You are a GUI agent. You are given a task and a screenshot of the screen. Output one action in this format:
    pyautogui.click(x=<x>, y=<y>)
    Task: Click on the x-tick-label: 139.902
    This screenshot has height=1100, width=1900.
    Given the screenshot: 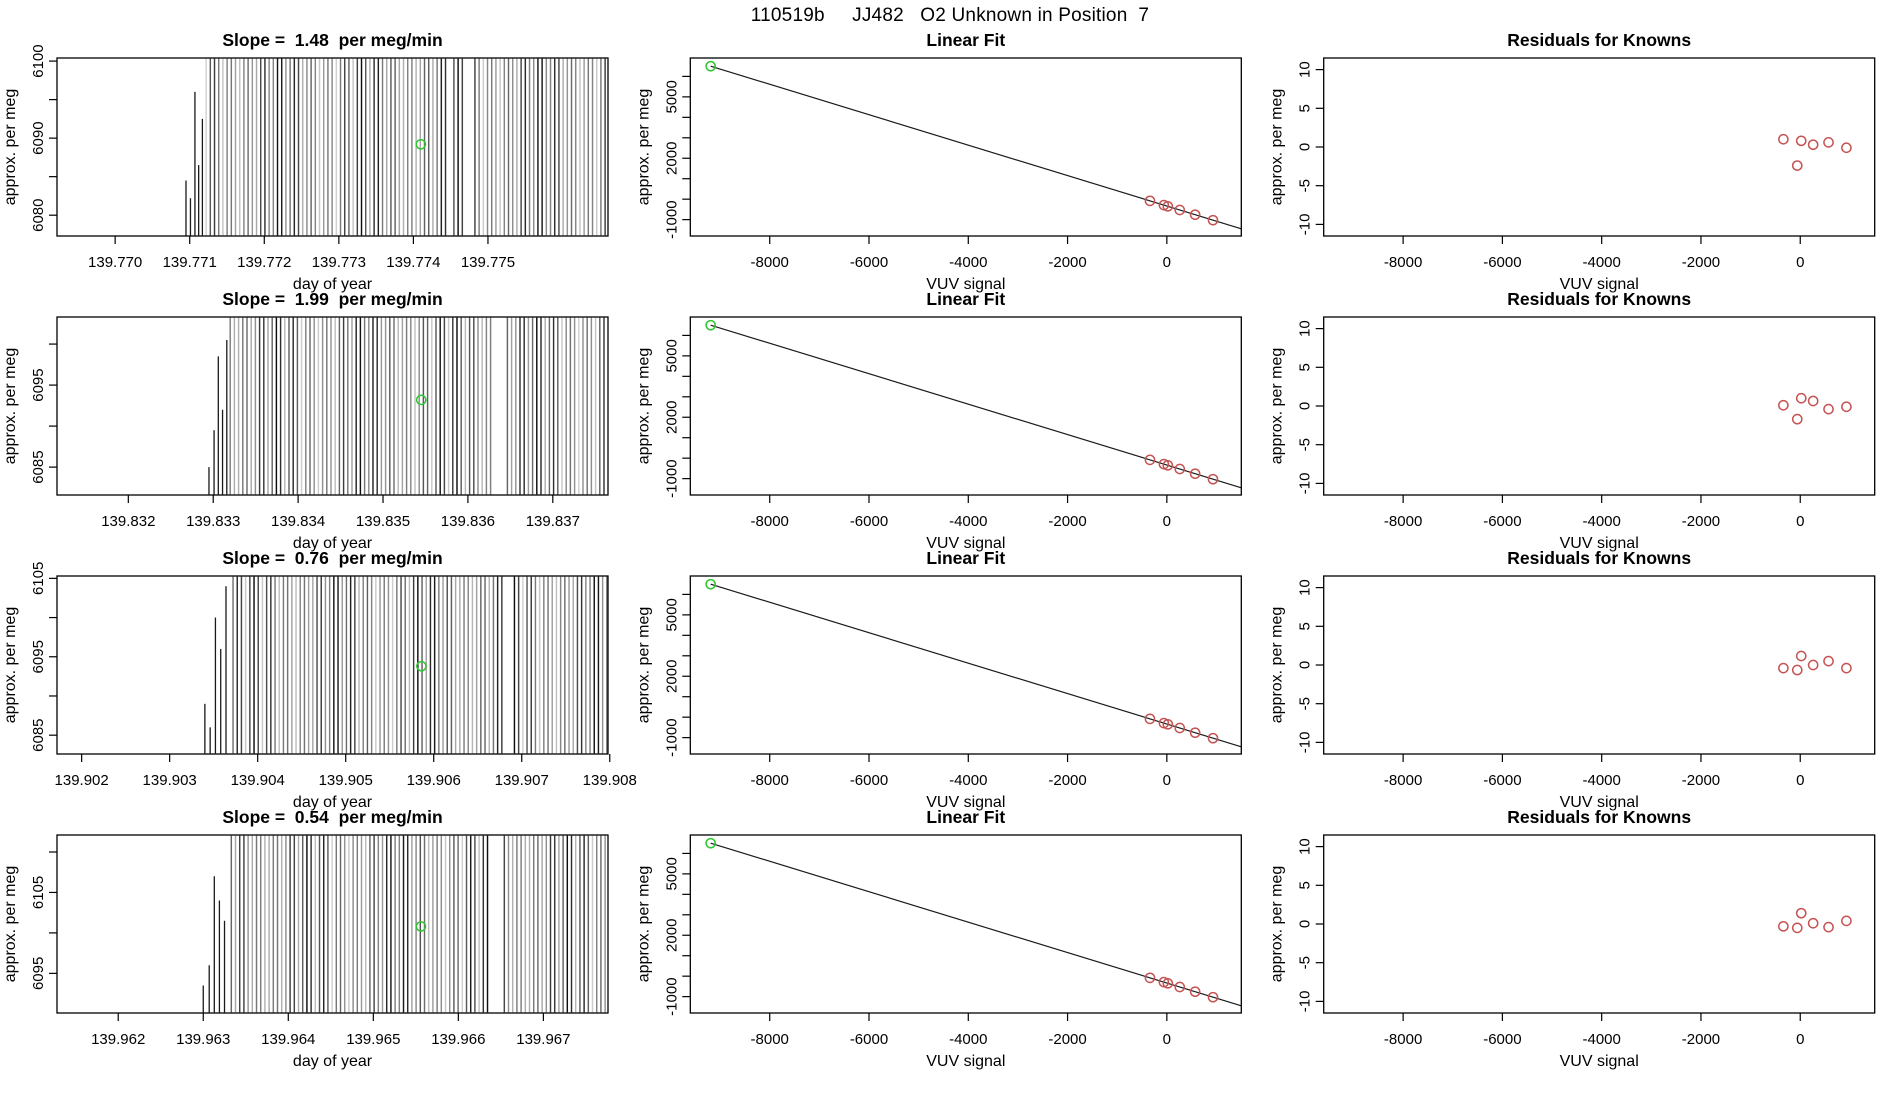 What is the action you would take?
    pyautogui.click(x=82, y=780)
    